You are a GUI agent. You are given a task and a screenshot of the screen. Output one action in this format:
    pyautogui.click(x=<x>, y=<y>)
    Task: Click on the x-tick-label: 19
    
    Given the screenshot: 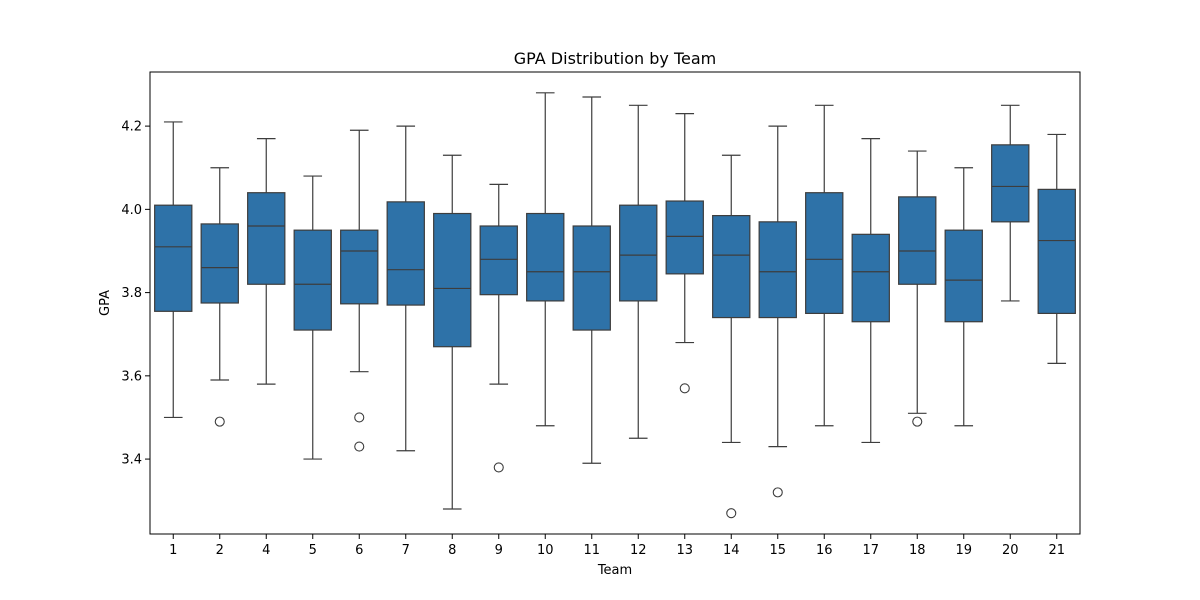 What is the action you would take?
    pyautogui.click(x=963, y=550)
    